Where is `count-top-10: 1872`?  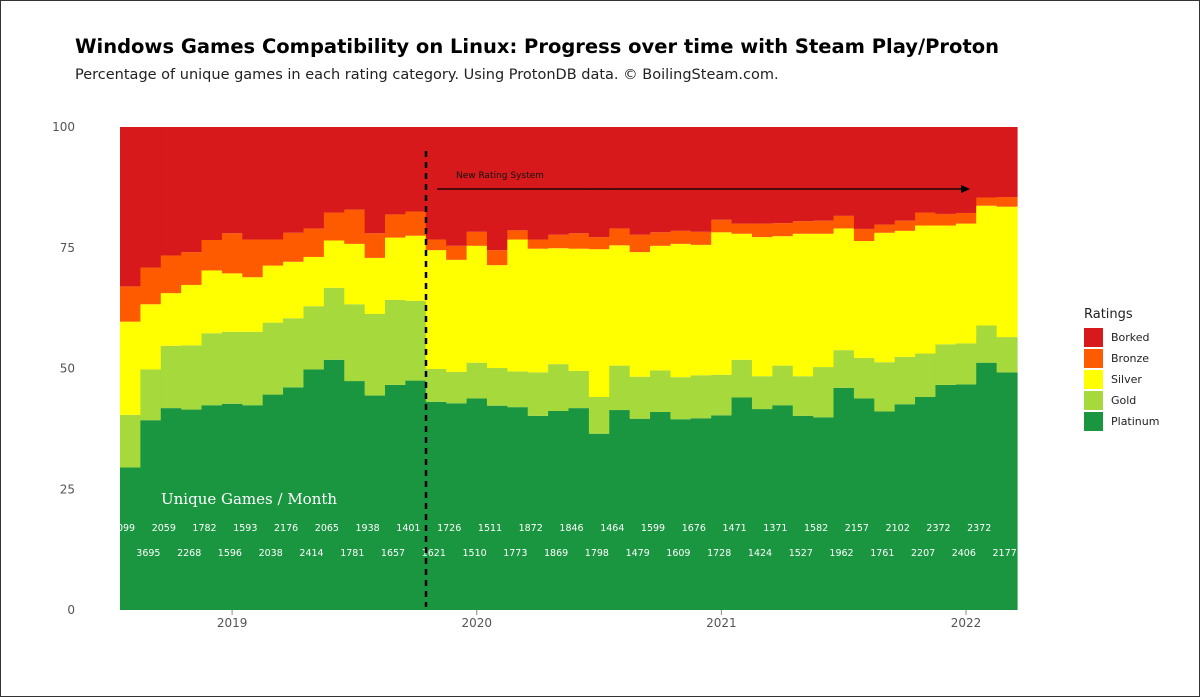 count-top-10: 1872 is located at coordinates (531, 528).